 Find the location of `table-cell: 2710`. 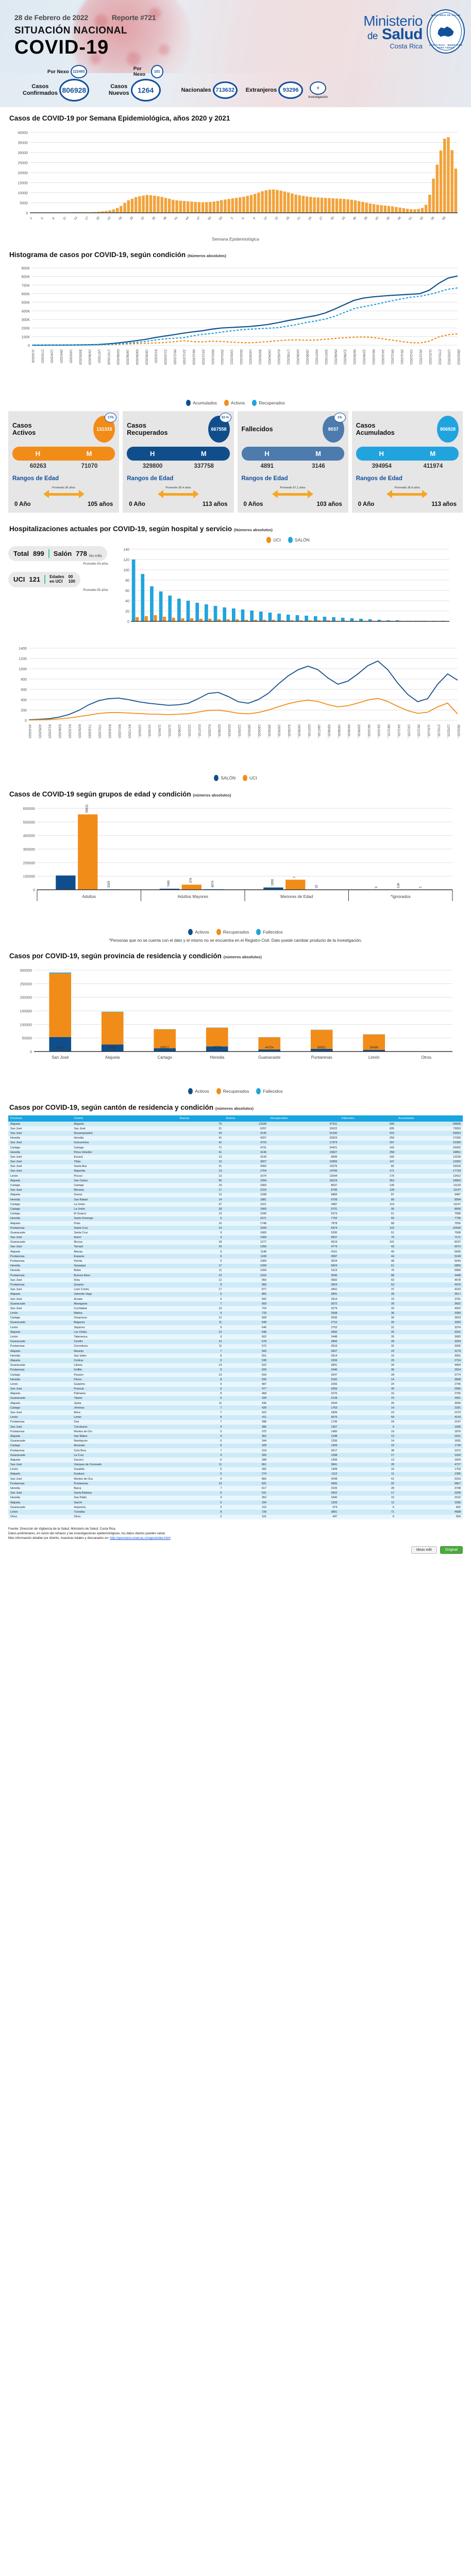

table-cell: 2710 is located at coordinates (304, 1323).